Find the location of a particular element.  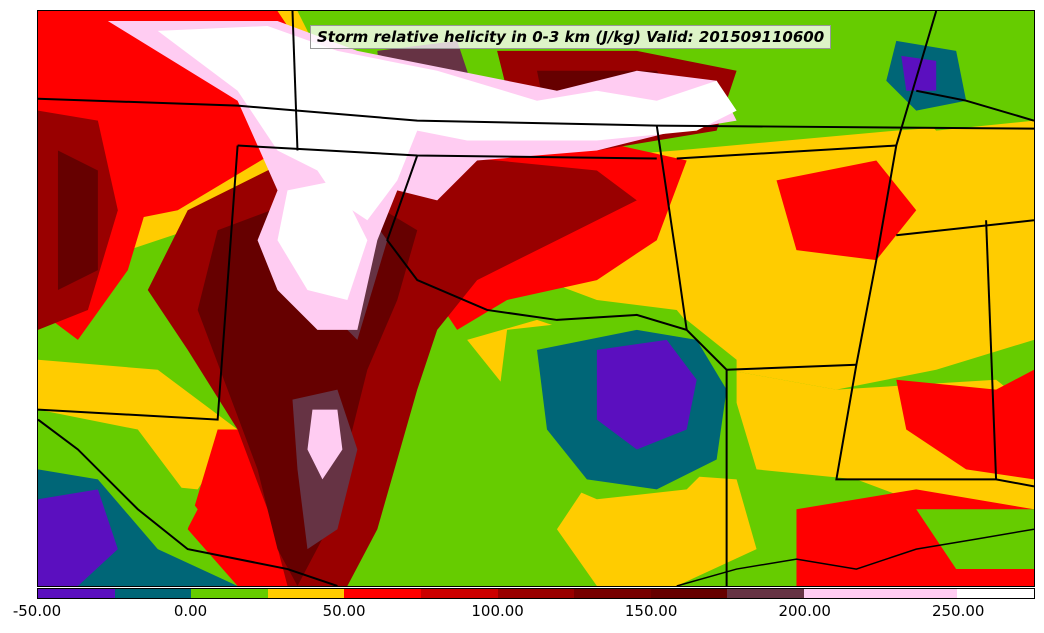

colorbar-tick-label: 0.00 is located at coordinates (190, 611).